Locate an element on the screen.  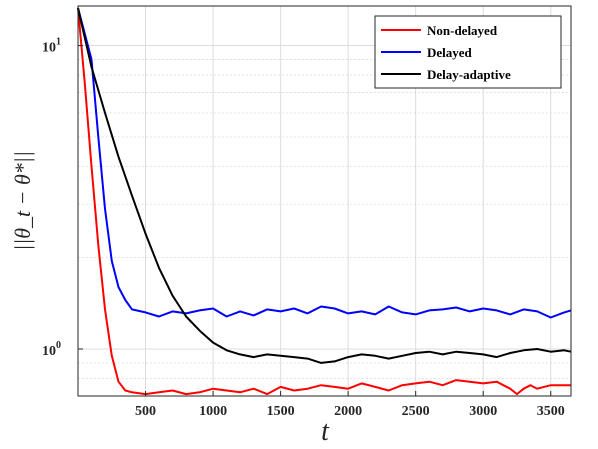
legend-label: Delayed is located at coordinates (450, 52).